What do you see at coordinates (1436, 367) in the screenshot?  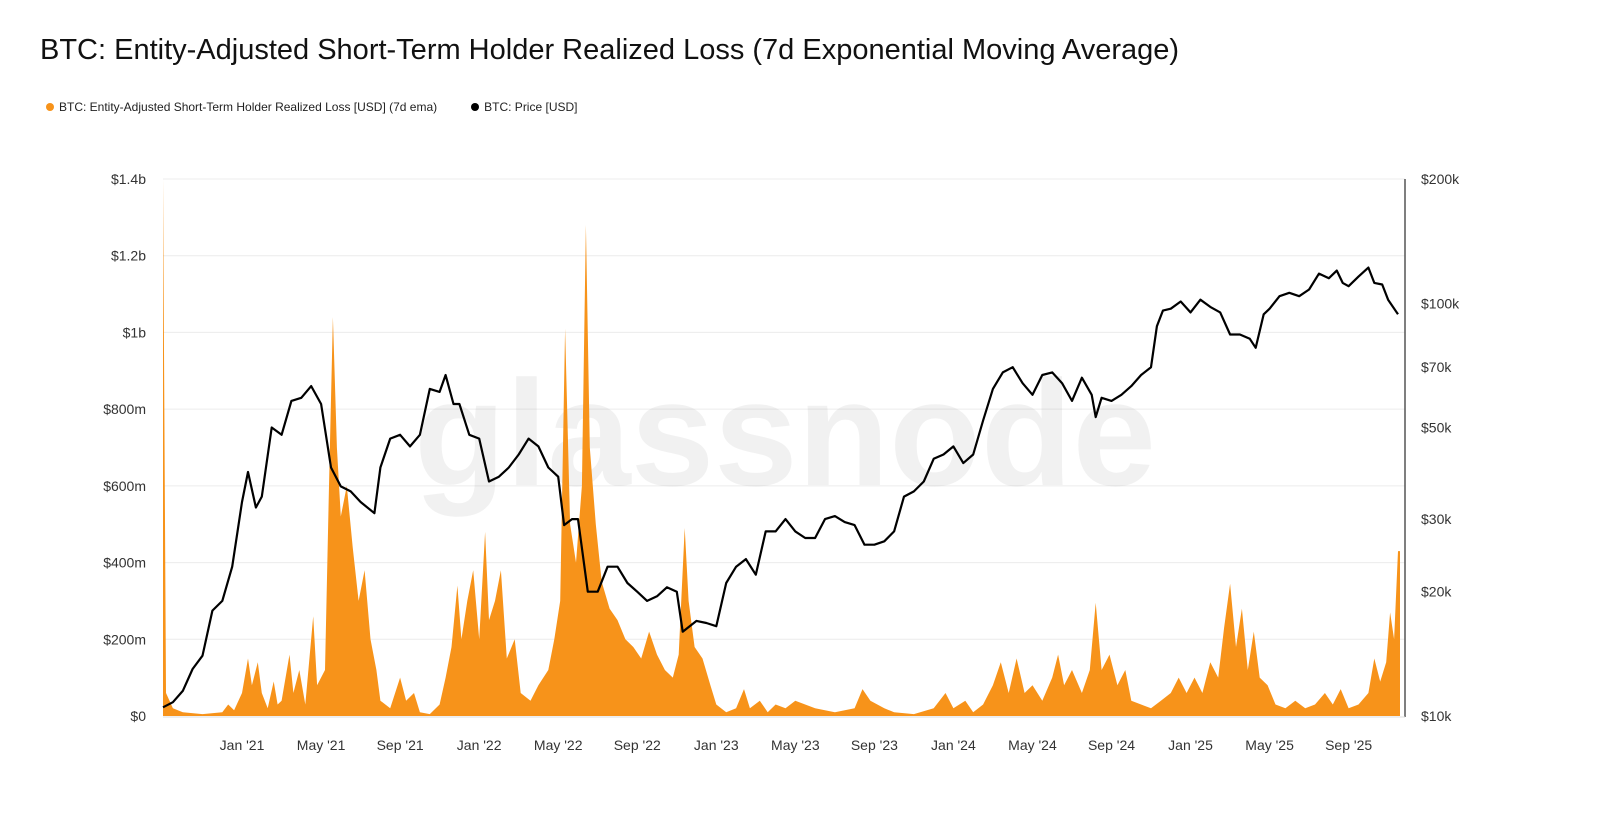 I see `right-tick-label: $70k` at bounding box center [1436, 367].